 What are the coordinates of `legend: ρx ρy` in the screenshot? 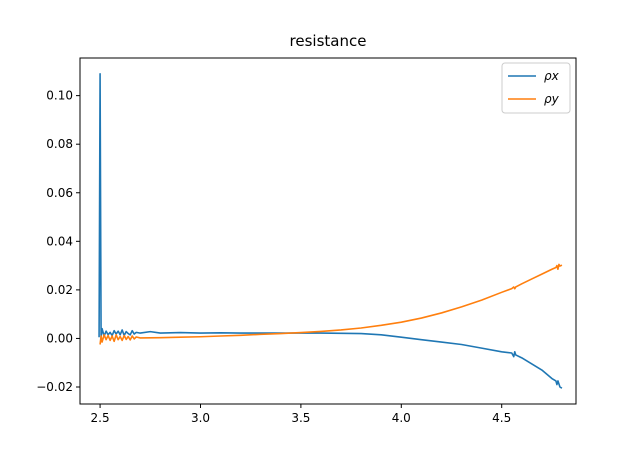 It's located at (536, 88).